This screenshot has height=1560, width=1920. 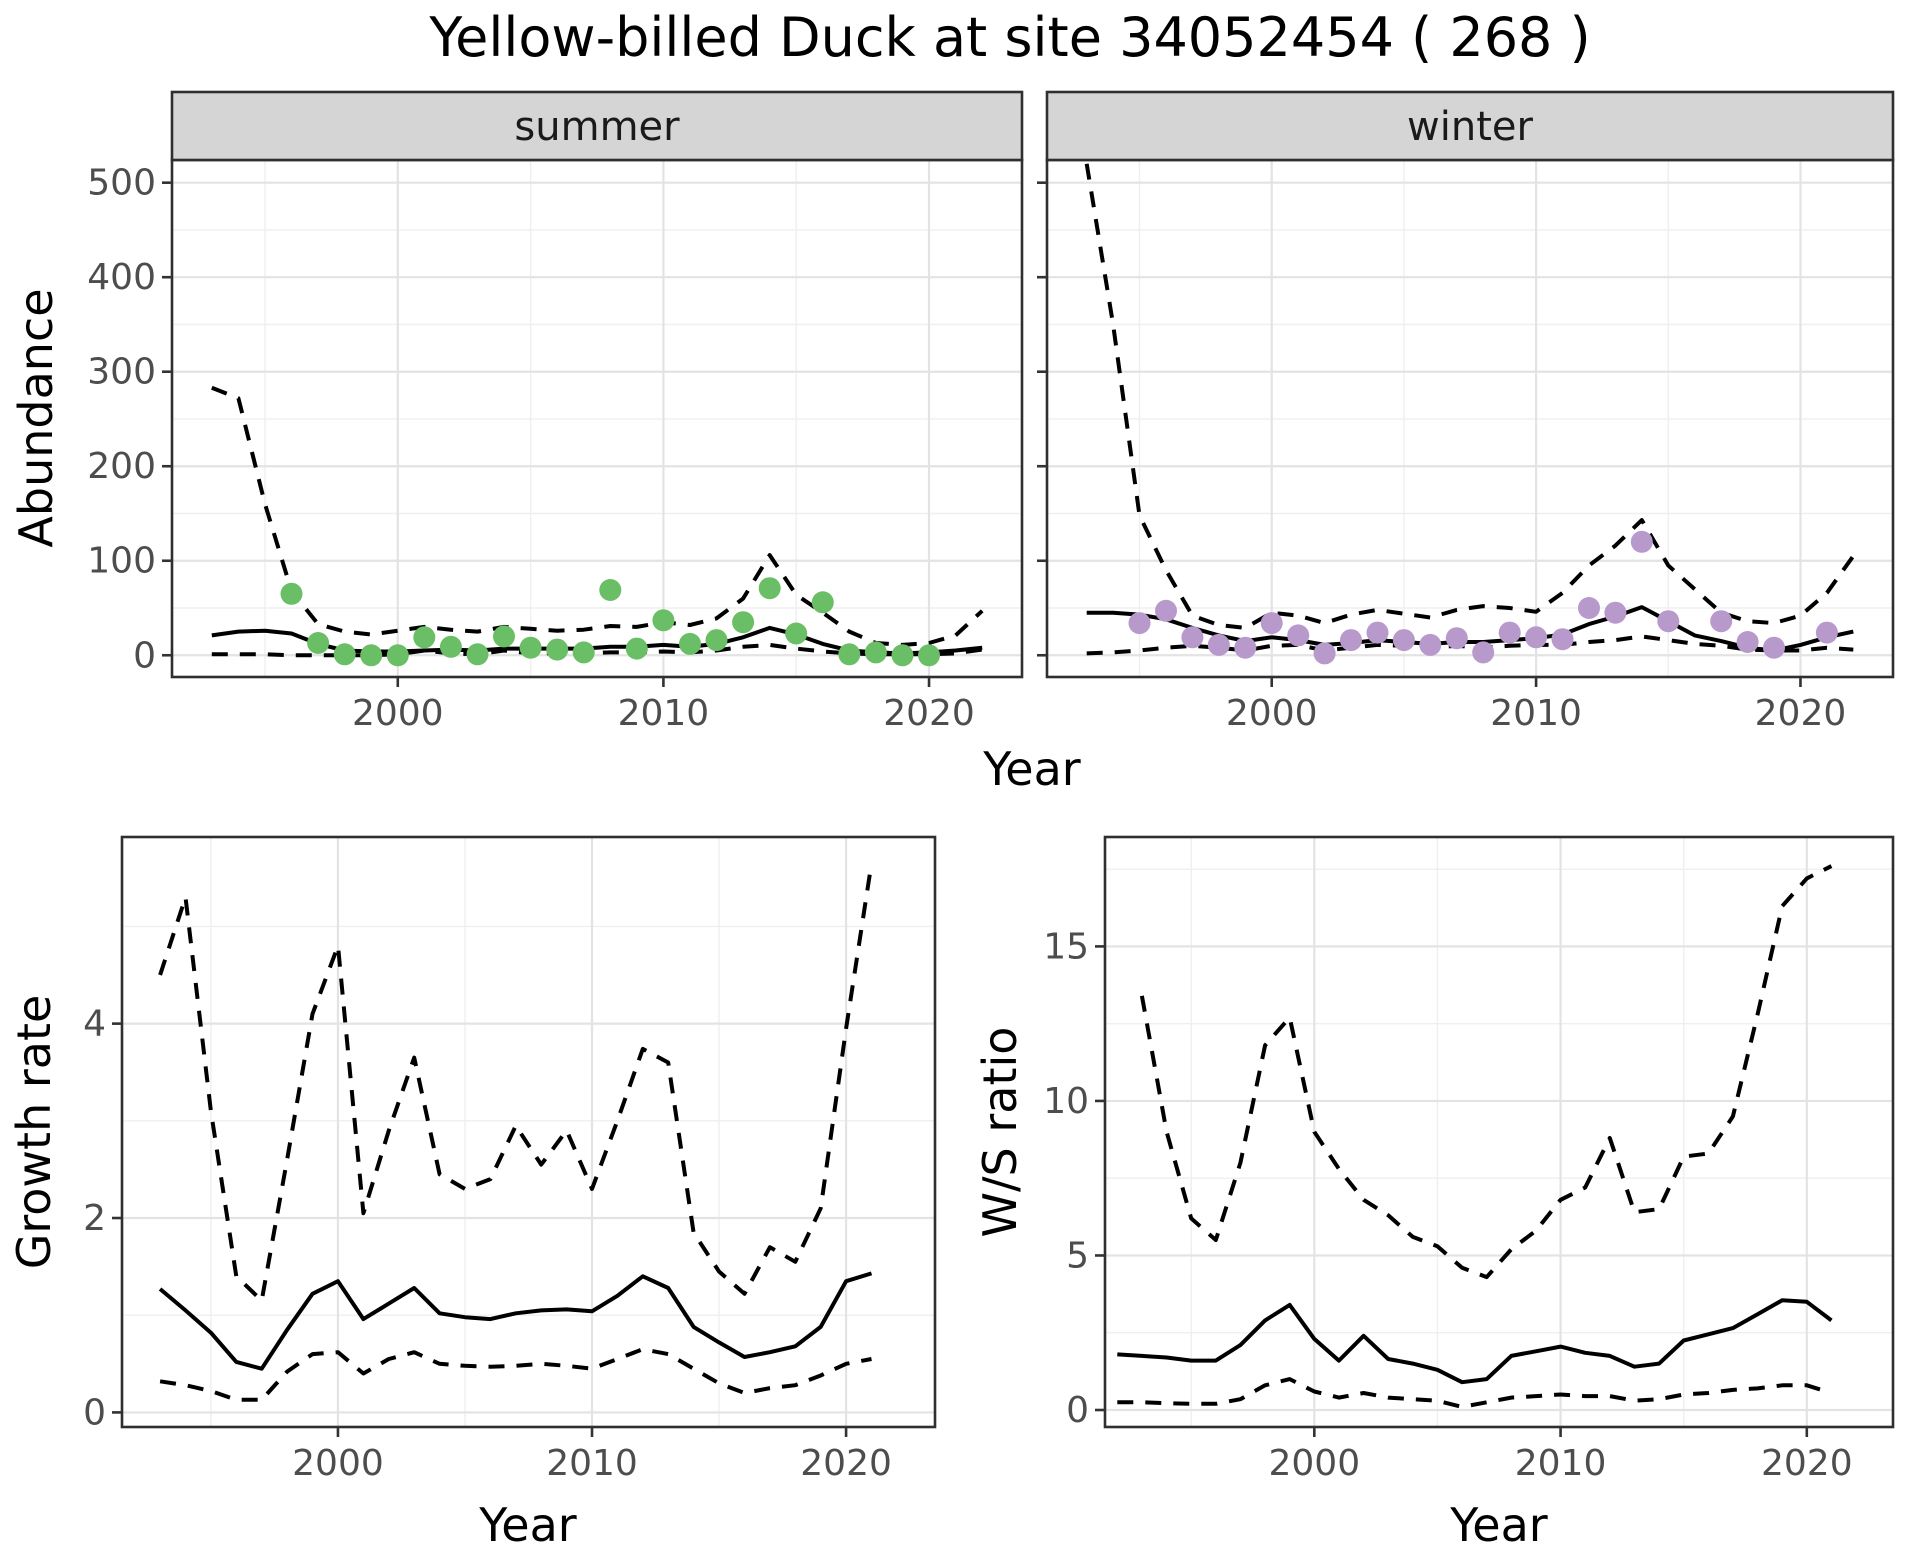 I want to click on growth-year-axis-label: Year, so click(x=528, y=1525).